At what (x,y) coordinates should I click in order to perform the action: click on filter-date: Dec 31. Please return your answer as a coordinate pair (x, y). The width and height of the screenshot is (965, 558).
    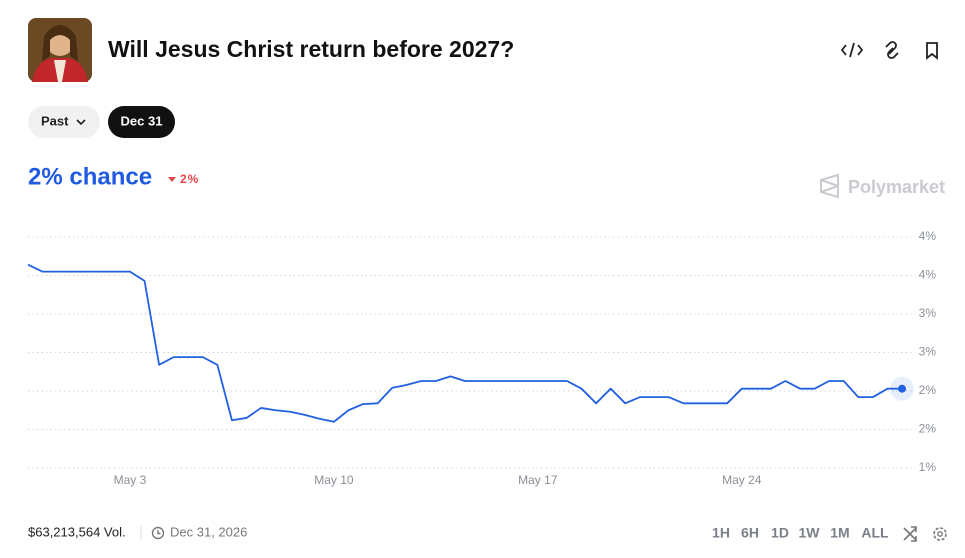
    Looking at the image, I should click on (141, 122).